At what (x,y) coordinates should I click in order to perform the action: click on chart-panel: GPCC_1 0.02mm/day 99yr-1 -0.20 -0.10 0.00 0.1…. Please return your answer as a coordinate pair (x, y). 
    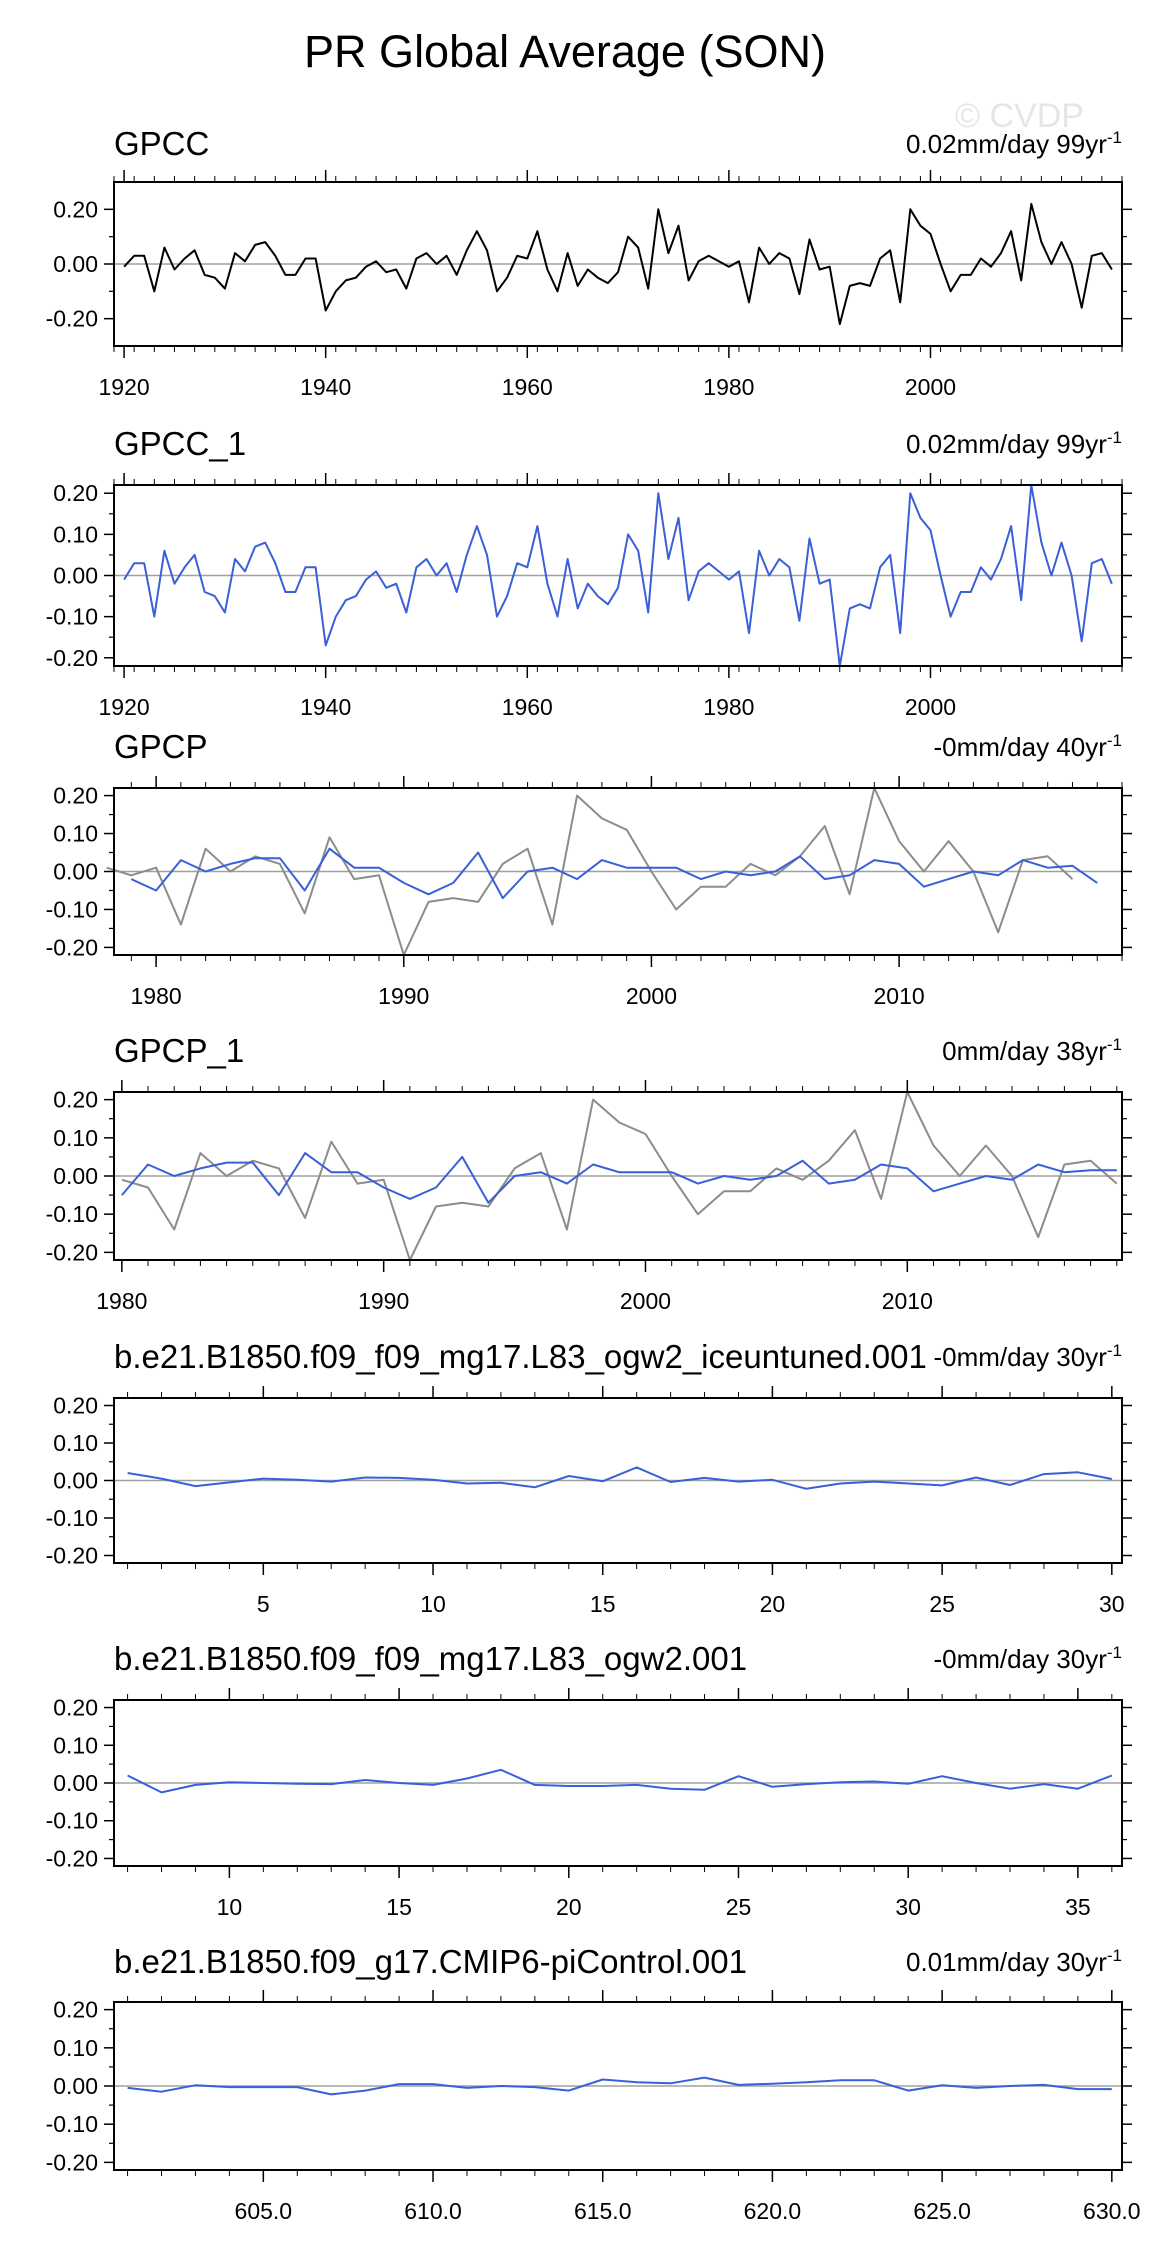
    Looking at the image, I should click on (589, 572).